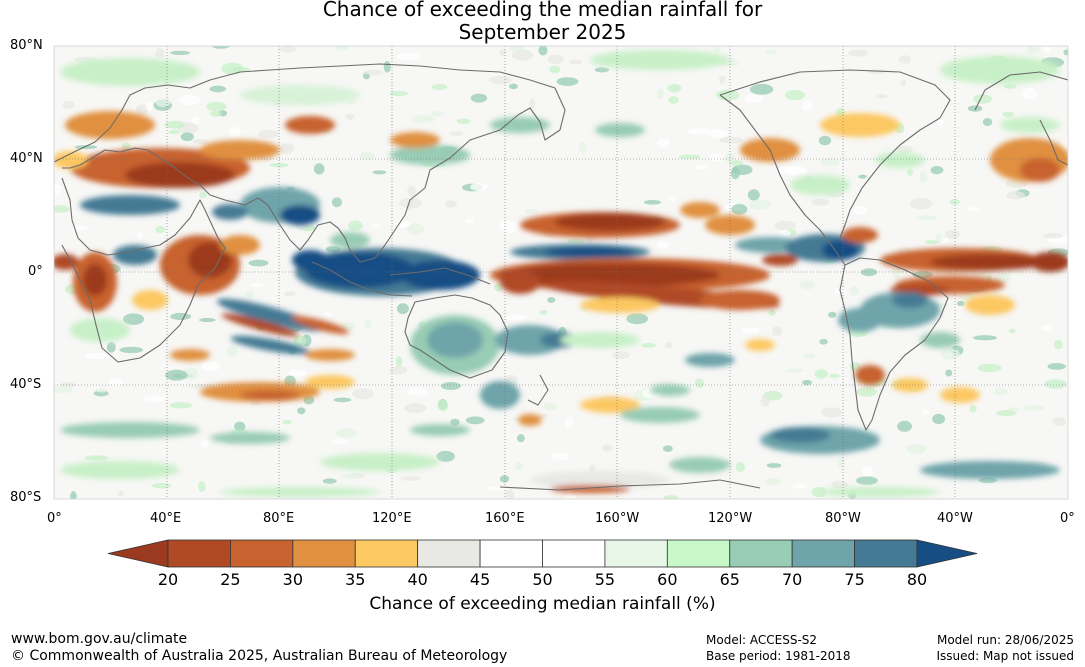 The width and height of the screenshot is (1085, 667). I want to click on colorbar-tick-label: 70, so click(792, 579).